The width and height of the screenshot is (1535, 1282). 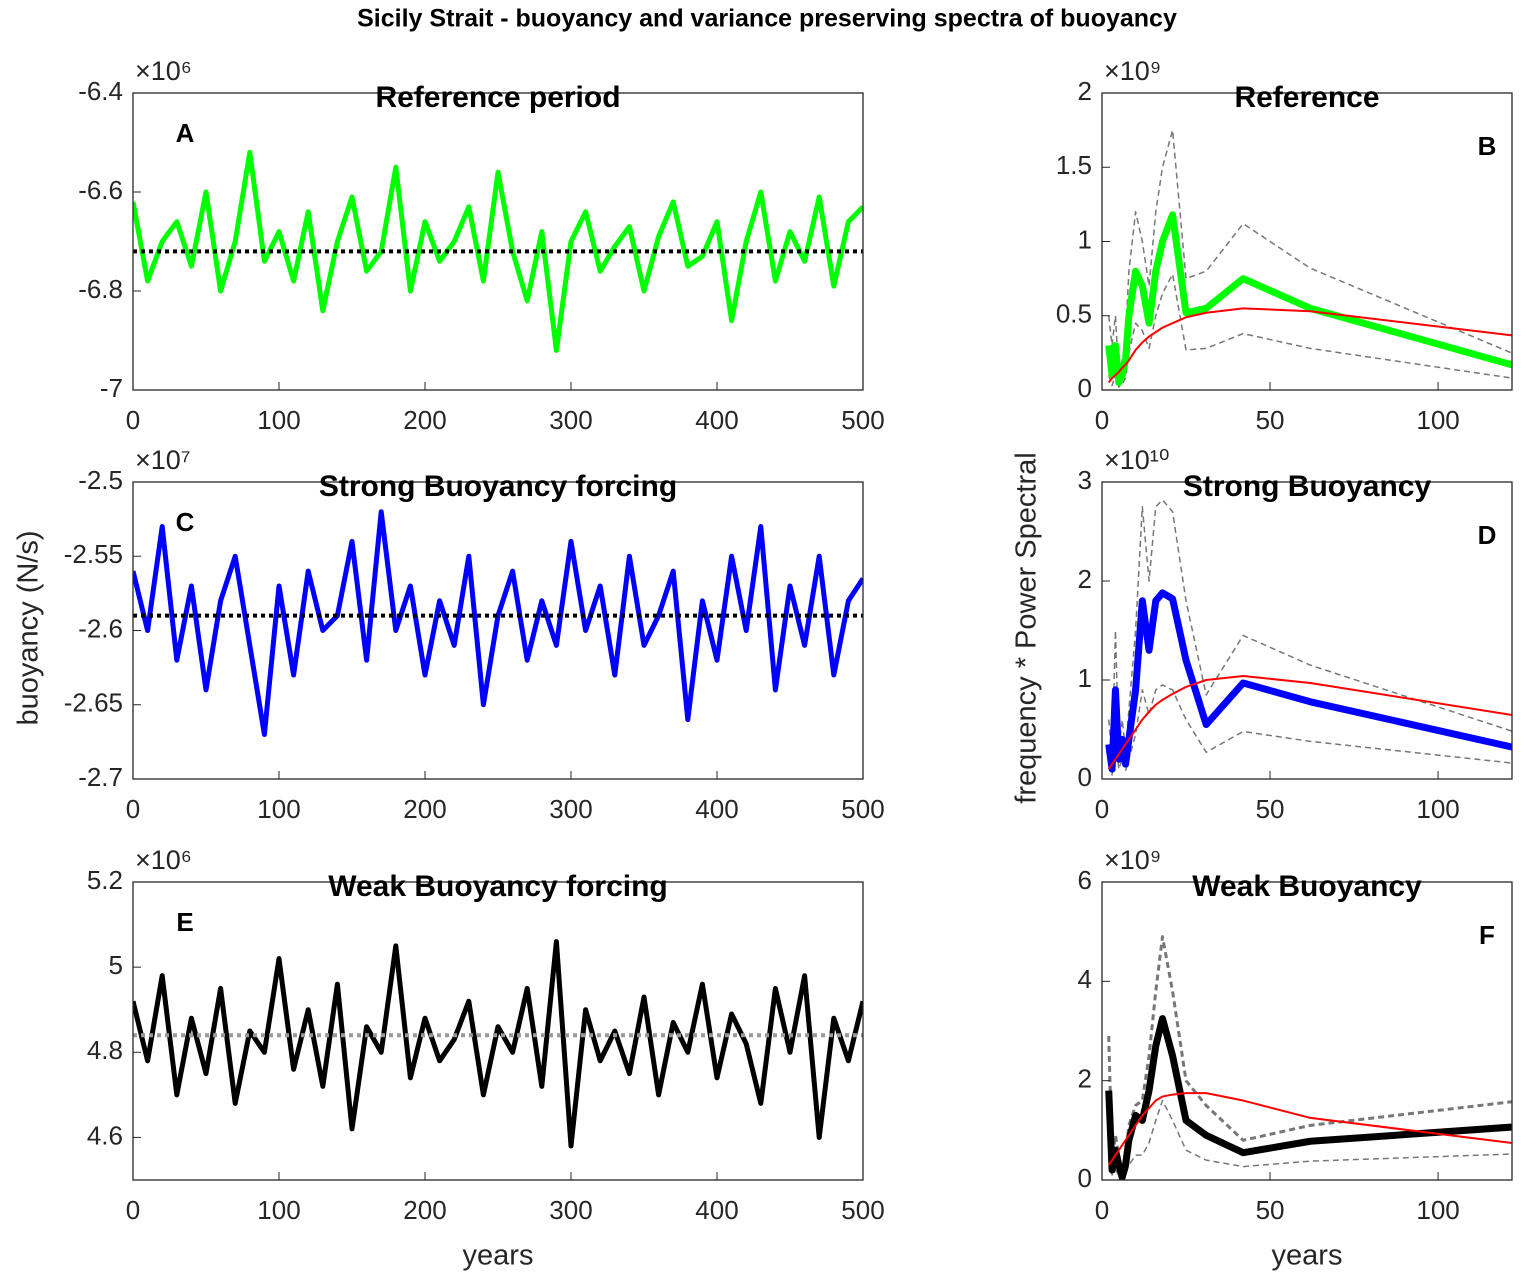 What do you see at coordinates (185, 522) in the screenshot?
I see `panel-letter: C` at bounding box center [185, 522].